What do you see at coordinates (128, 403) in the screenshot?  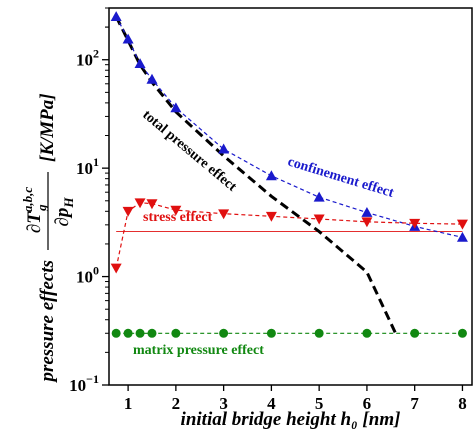 I see `x-tick-label: 1` at bounding box center [128, 403].